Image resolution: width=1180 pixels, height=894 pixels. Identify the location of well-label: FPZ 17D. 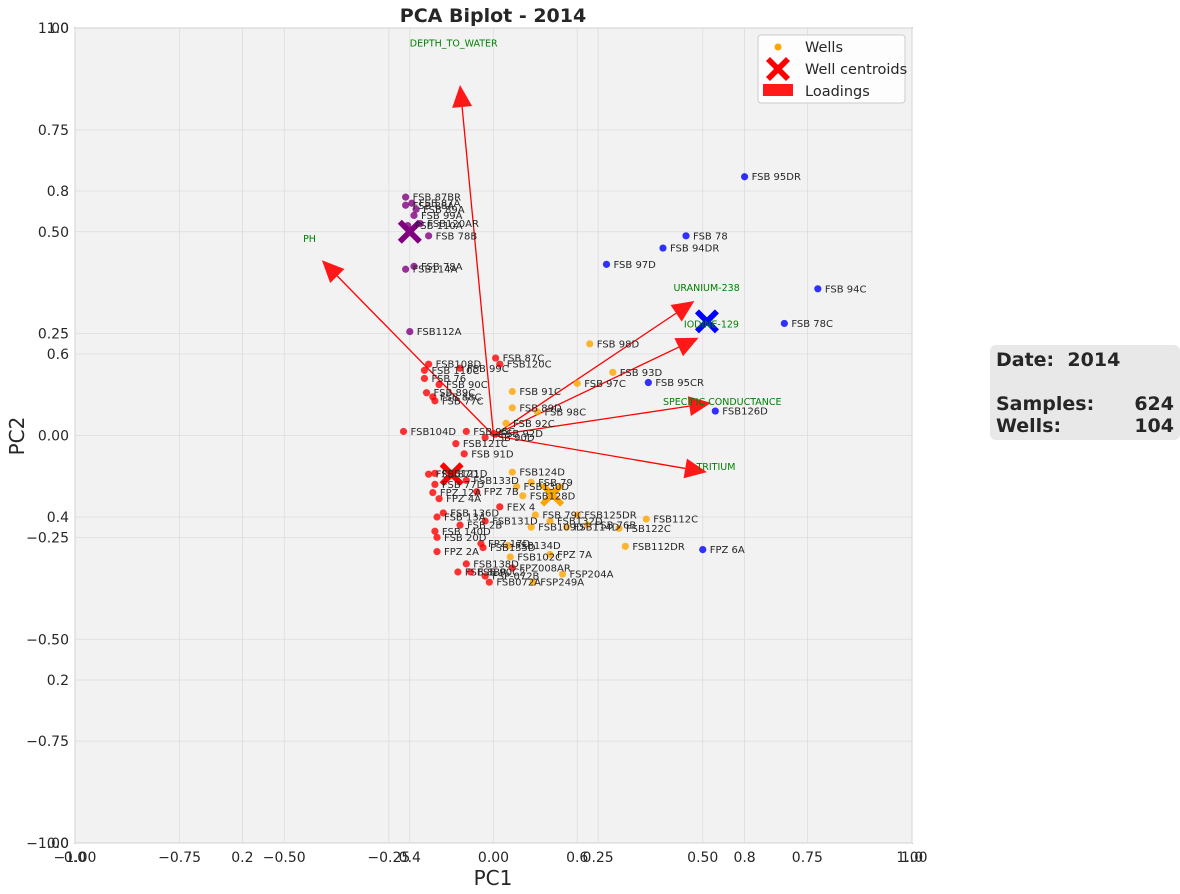
(509, 544).